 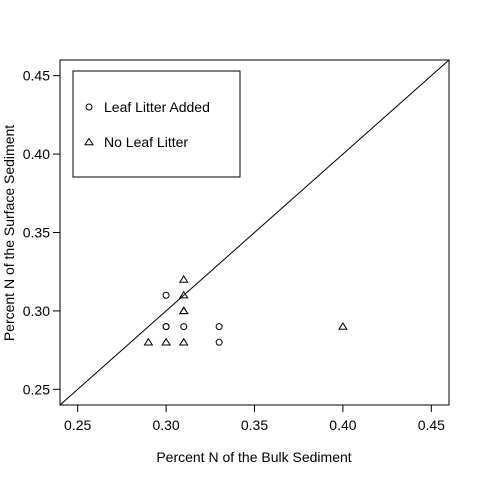 What do you see at coordinates (36, 233) in the screenshot?
I see `y-tick-label: 0.35` at bounding box center [36, 233].